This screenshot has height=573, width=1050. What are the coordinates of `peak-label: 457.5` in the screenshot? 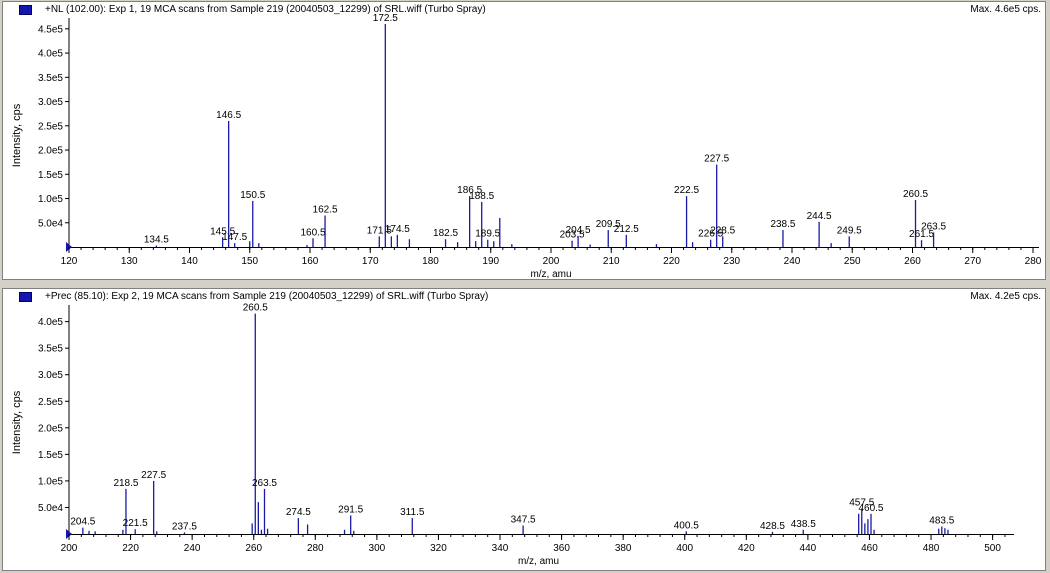 It's located at (861, 503).